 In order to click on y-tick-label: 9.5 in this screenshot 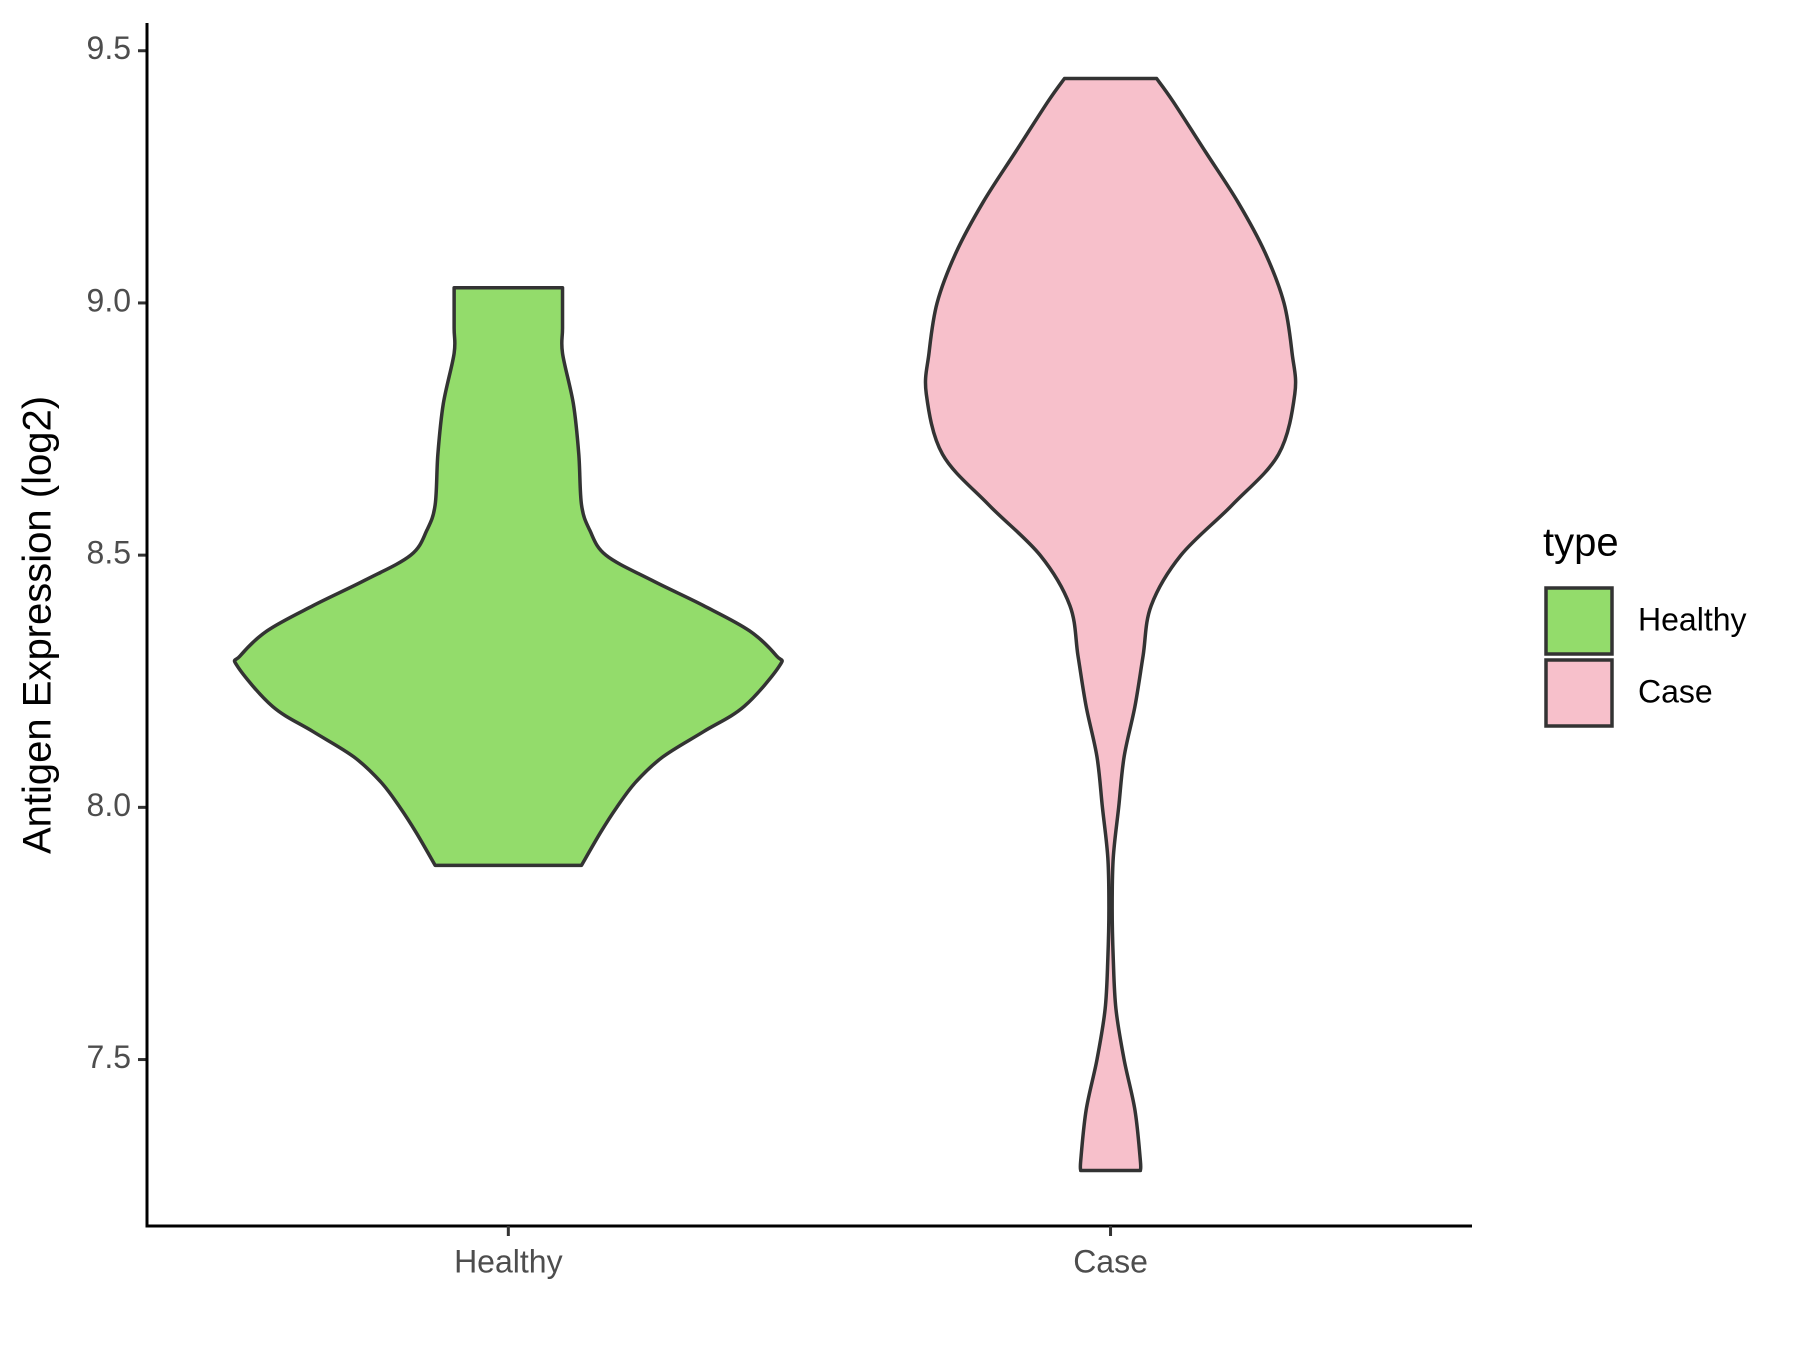, I will do `click(109, 48)`.